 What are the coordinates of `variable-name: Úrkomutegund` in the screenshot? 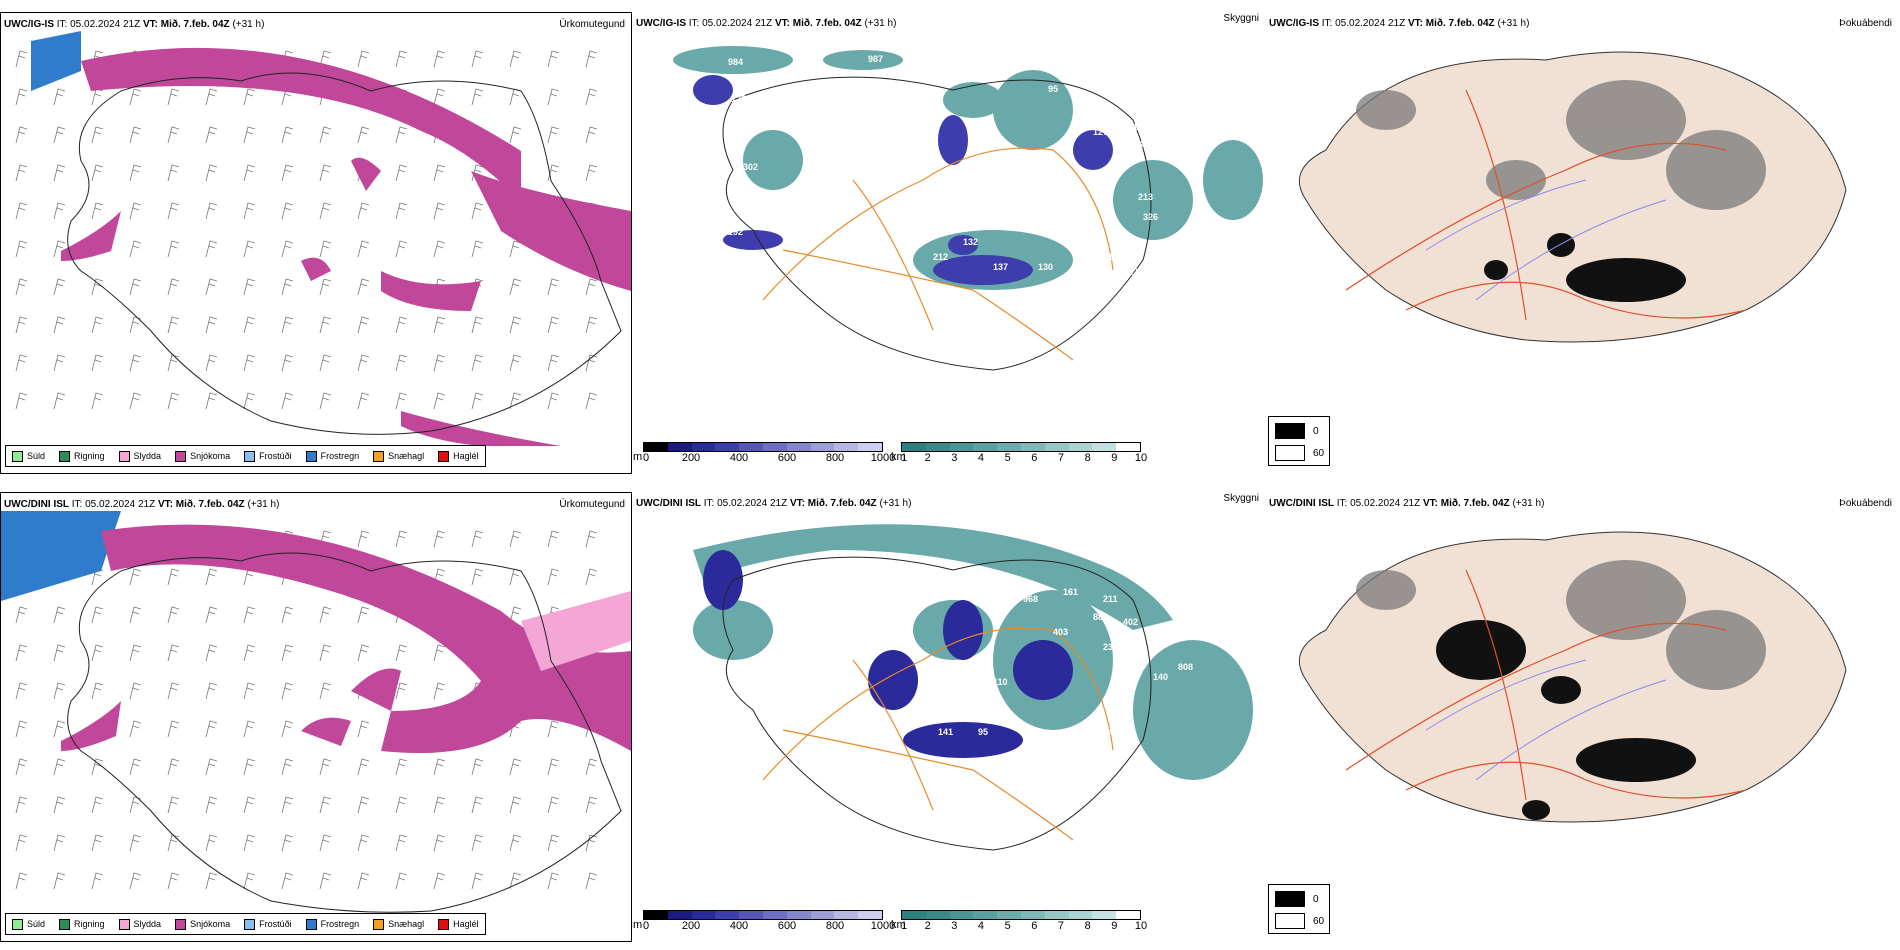 It's located at (592, 24).